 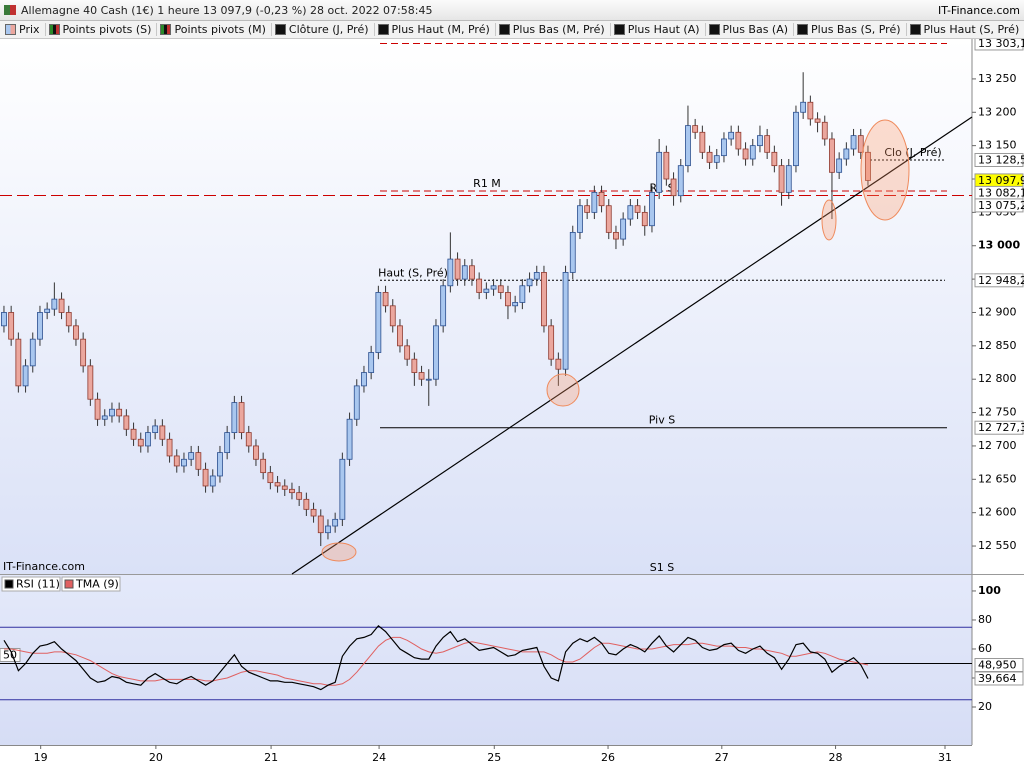 I want to click on legend-item: Plus Haut (A), so click(x=658, y=29).